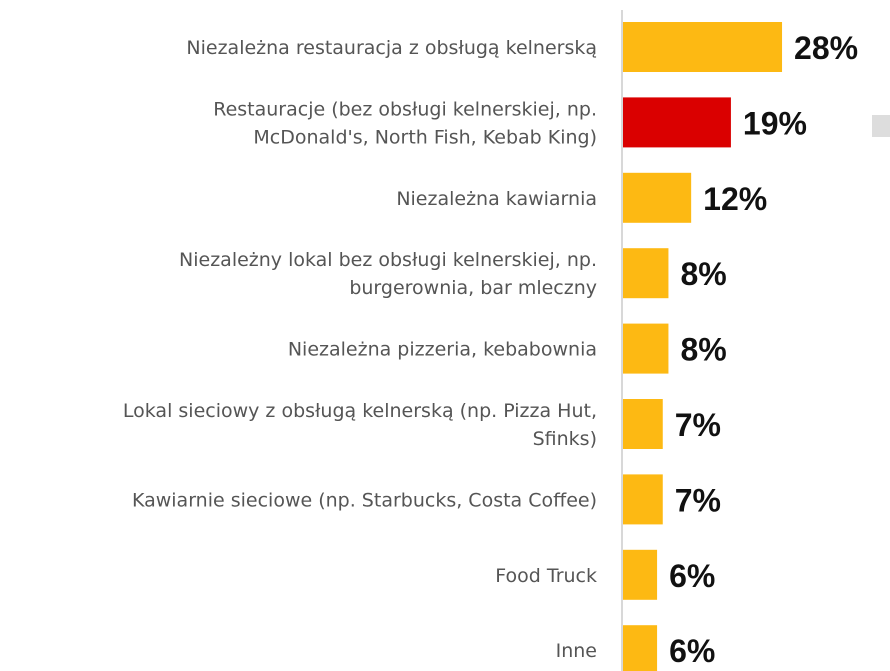  I want to click on value-label: 28%, so click(826, 48).